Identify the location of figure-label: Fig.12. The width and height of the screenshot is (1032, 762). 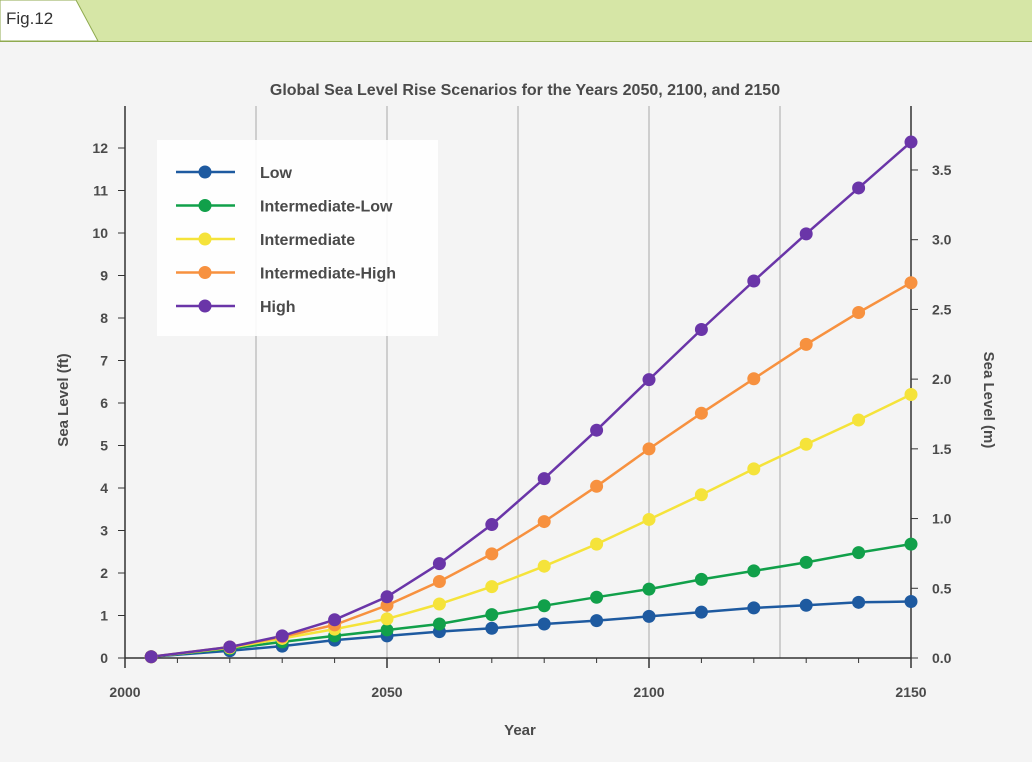
(30, 18).